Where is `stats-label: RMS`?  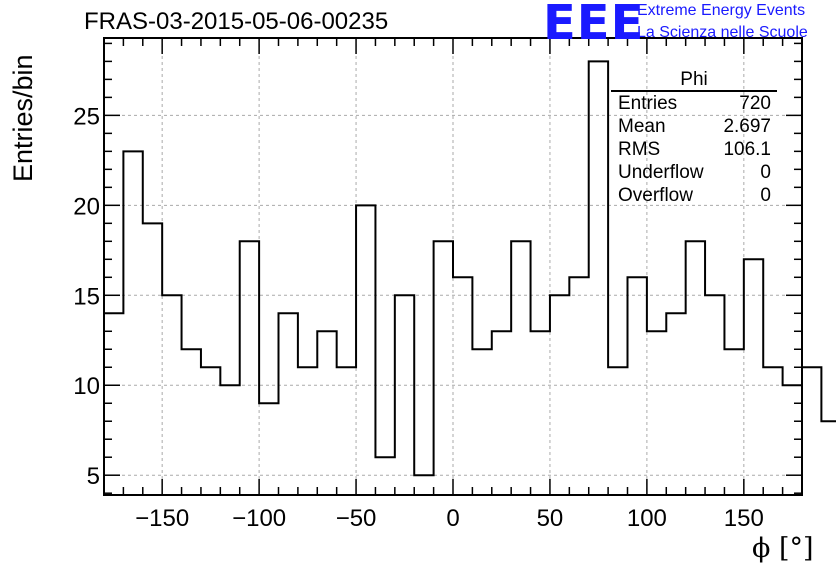 stats-label: RMS is located at coordinates (639, 149).